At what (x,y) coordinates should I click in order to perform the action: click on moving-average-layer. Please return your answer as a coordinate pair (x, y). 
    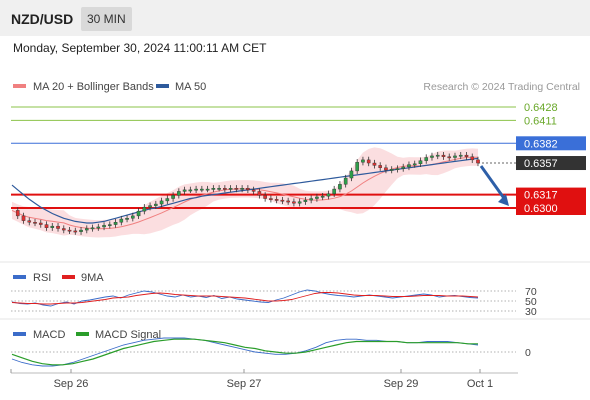
    Looking at the image, I should click on (245, 193).